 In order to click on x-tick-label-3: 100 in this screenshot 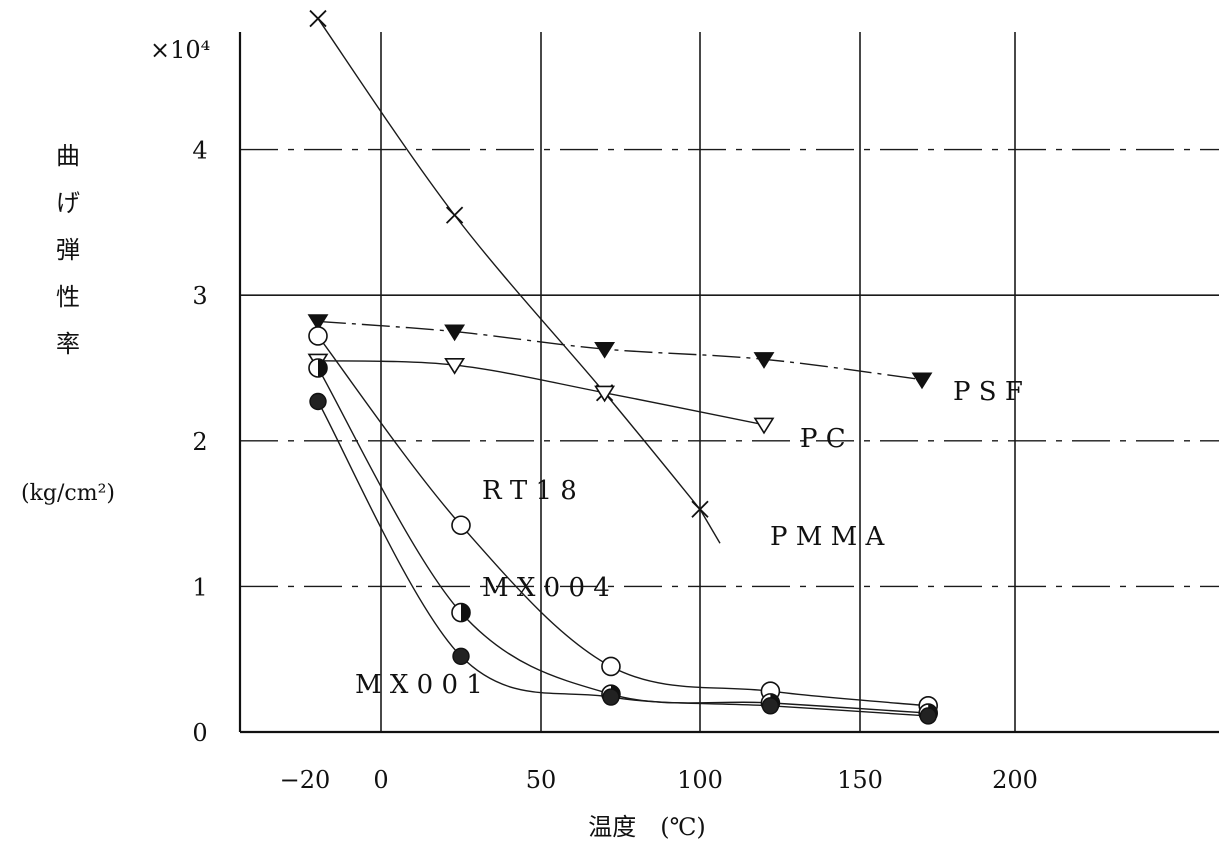, I will do `click(700, 780)`.